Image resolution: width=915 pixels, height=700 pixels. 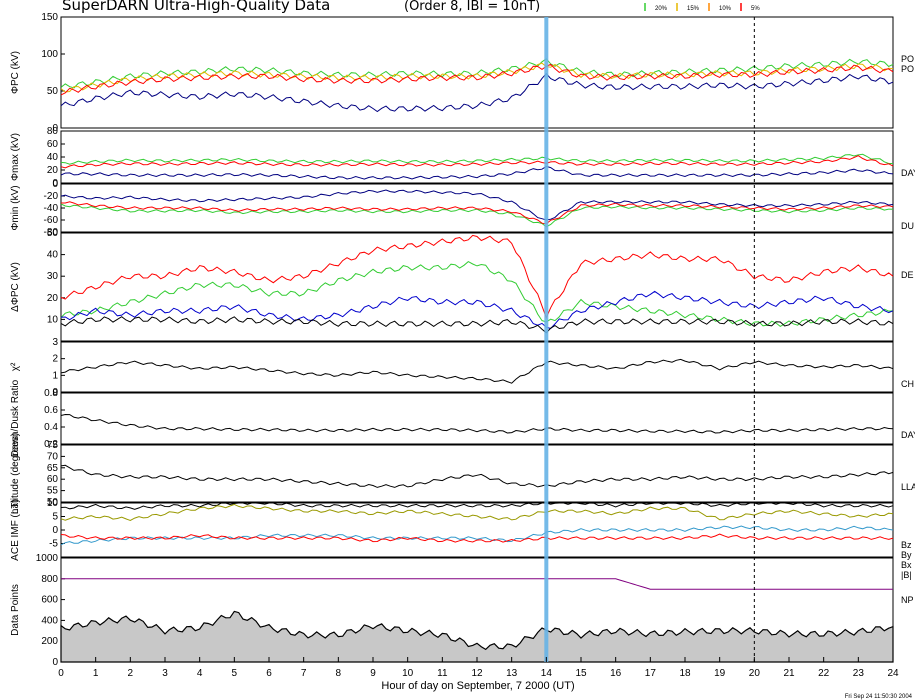 I want to click on y-tick-label: 200, so click(x=49, y=641).